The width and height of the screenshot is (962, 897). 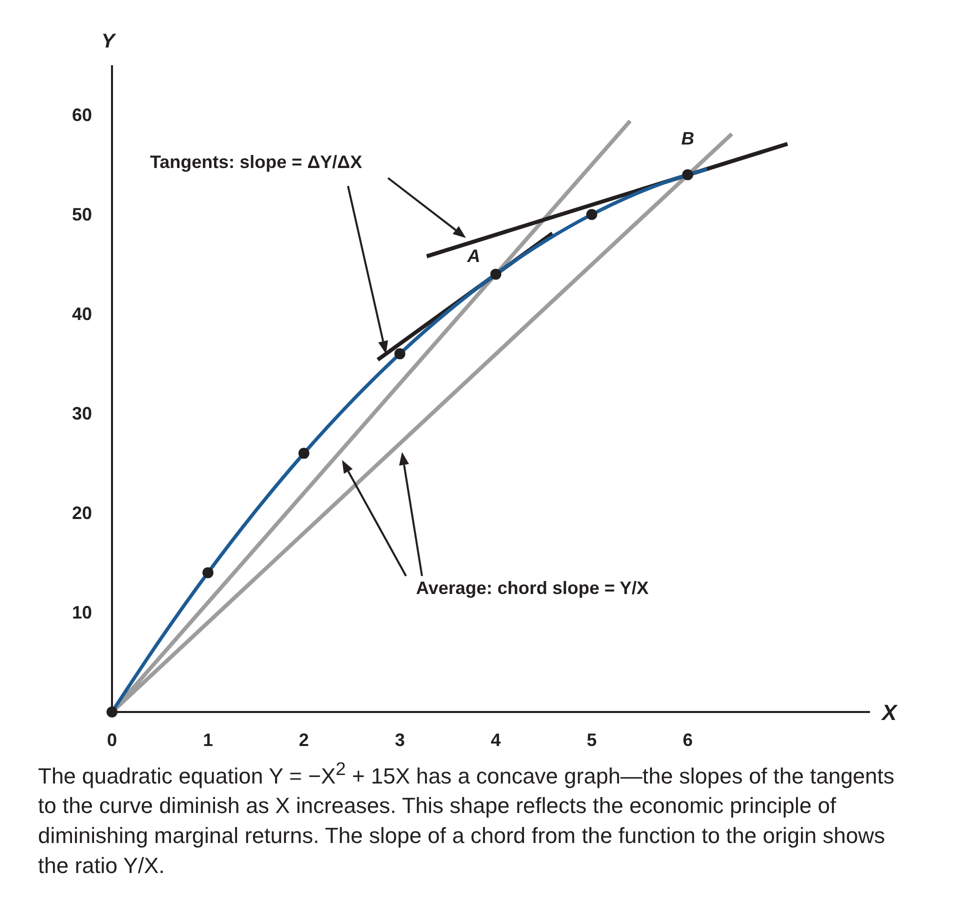 What do you see at coordinates (532, 588) in the screenshot?
I see `annotation: Average: chord slope = Y/X` at bounding box center [532, 588].